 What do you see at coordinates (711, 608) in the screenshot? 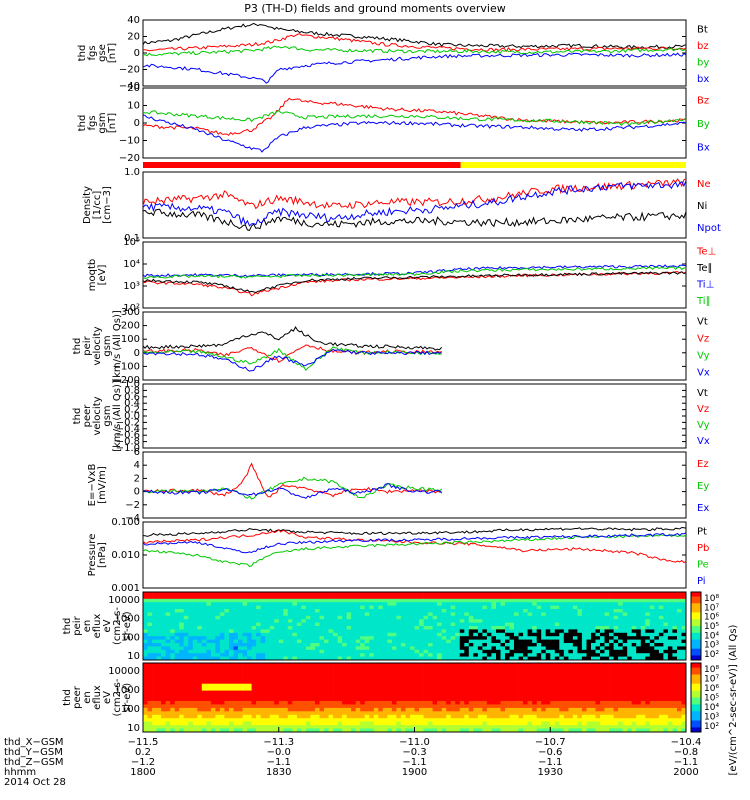
I see `colorbar-tick-label: 10⁷` at bounding box center [711, 608].